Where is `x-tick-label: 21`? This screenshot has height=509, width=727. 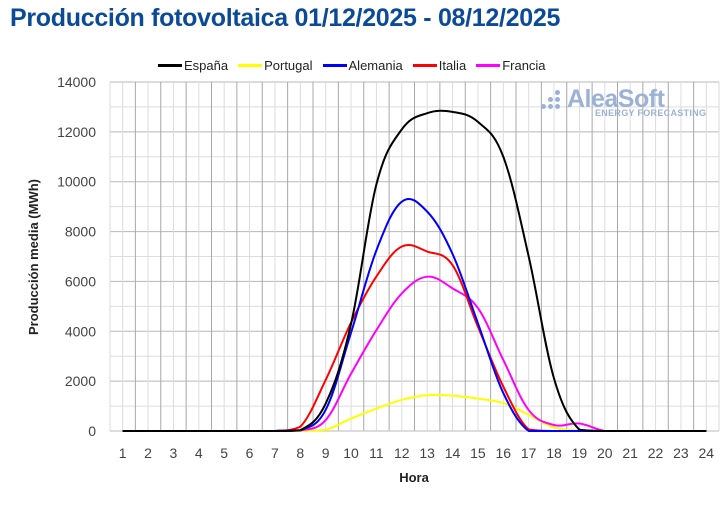 x-tick-label: 21 is located at coordinates (630, 453).